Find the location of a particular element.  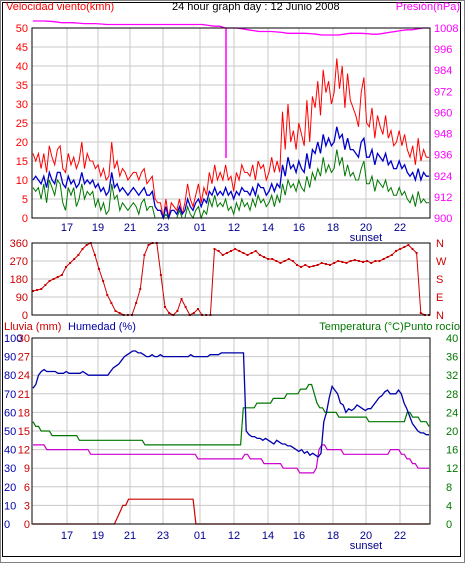

compass-label: N is located at coordinates (440, 316).